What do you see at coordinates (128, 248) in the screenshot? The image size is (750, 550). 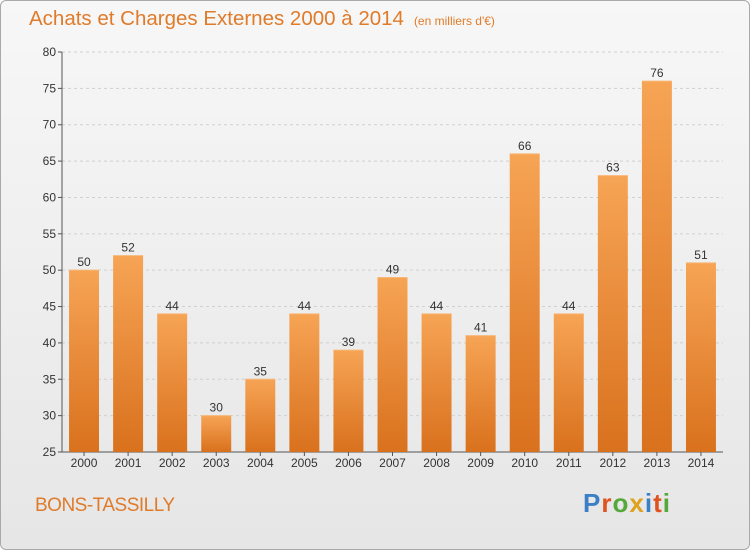 I see `data-label: 52` at bounding box center [128, 248].